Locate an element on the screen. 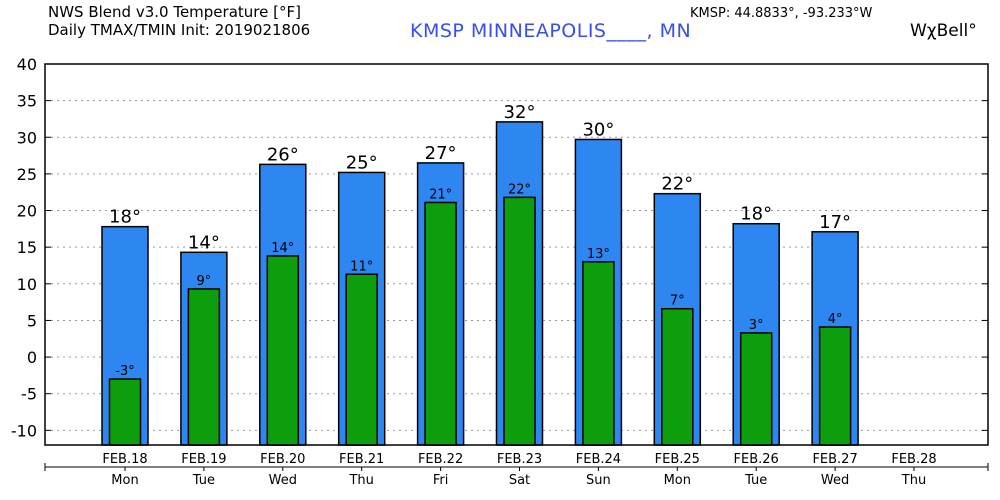 This screenshot has height=500, width=1000. x-weekday-label: Sat is located at coordinates (519, 480).